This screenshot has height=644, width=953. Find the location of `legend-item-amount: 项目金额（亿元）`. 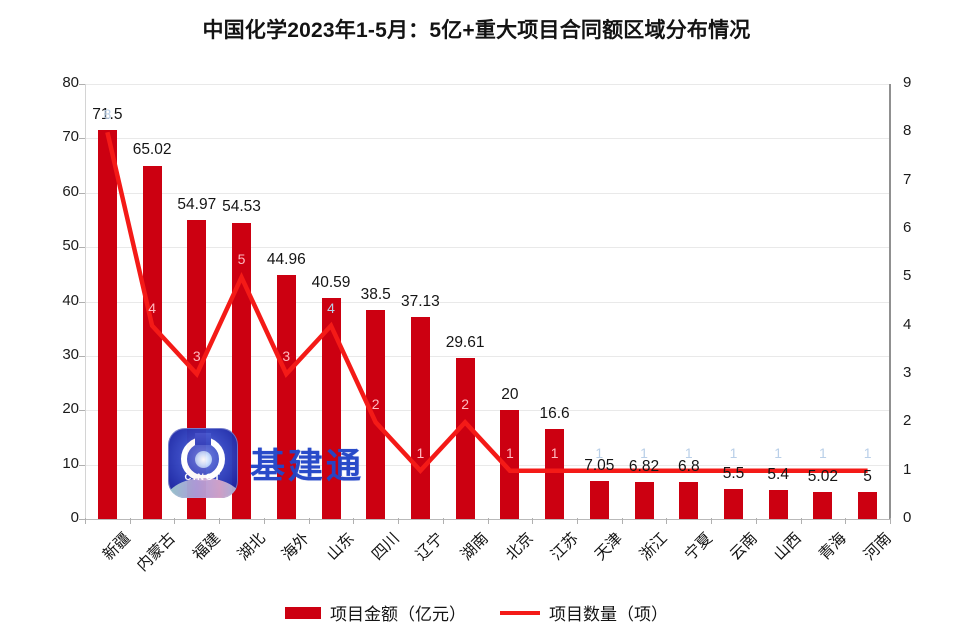

legend-item-amount: 项目金额（亿元） is located at coordinates (375, 612).